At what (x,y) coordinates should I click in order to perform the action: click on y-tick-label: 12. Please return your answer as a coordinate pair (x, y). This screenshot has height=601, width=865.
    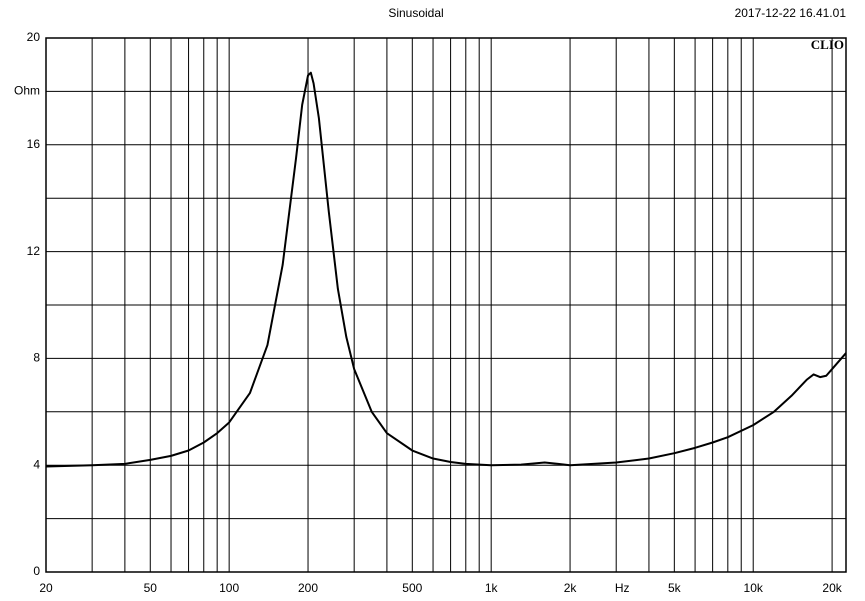
    Looking at the image, I should click on (34, 251).